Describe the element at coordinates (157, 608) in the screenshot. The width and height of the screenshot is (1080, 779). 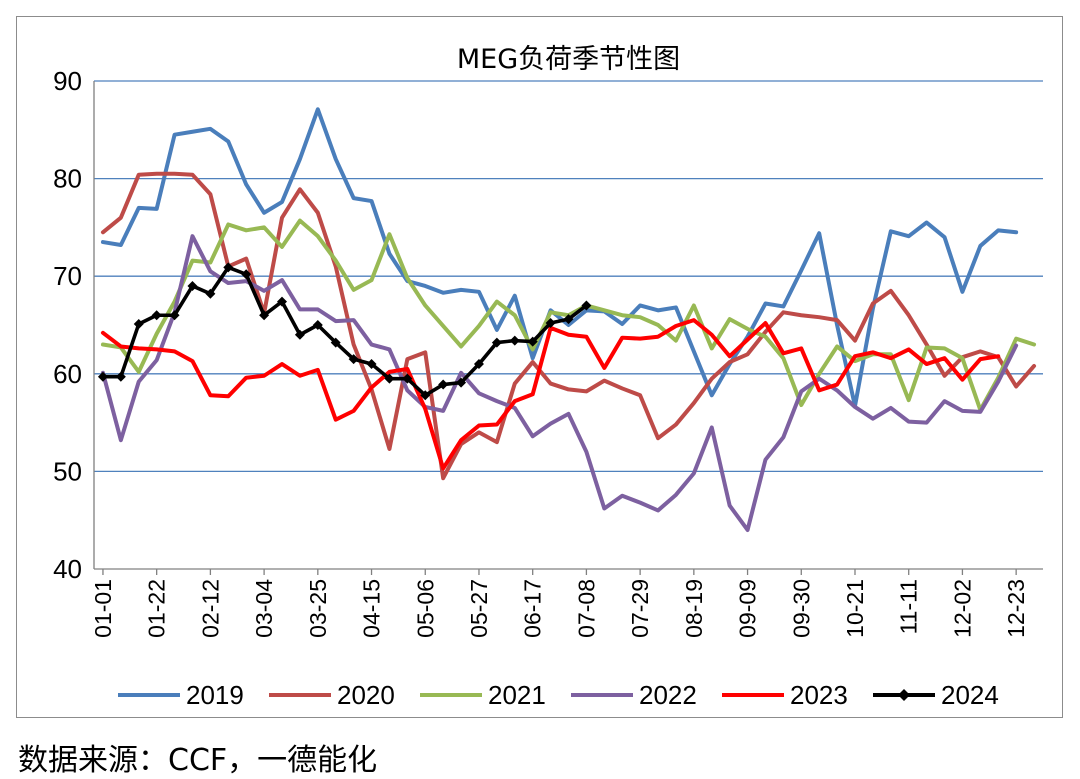
I see `x-tick-label: 01-22` at that location.